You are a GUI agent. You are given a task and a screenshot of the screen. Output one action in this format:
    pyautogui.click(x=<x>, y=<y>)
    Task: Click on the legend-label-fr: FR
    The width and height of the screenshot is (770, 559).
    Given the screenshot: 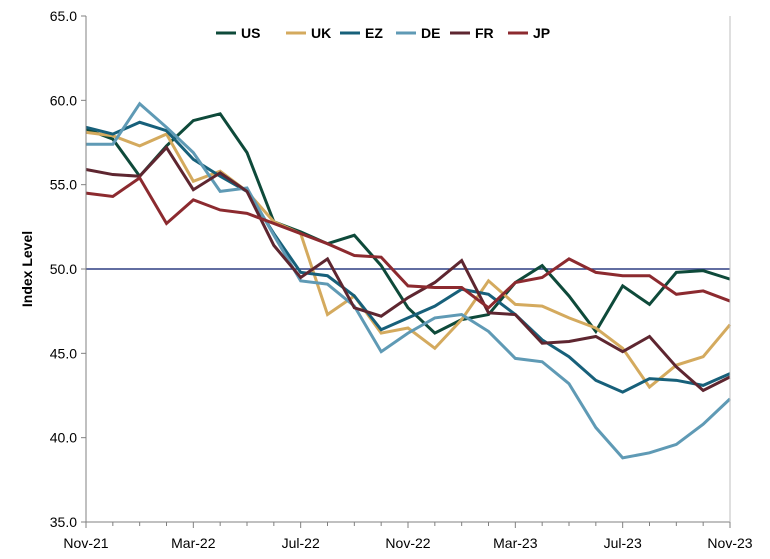 What is the action you would take?
    pyautogui.click(x=484, y=33)
    